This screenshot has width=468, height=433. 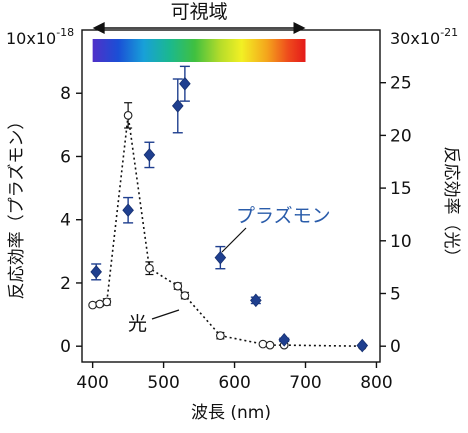 I want to click on left-axis-title: 反応効率（プラズモン）, so click(x=17, y=206).